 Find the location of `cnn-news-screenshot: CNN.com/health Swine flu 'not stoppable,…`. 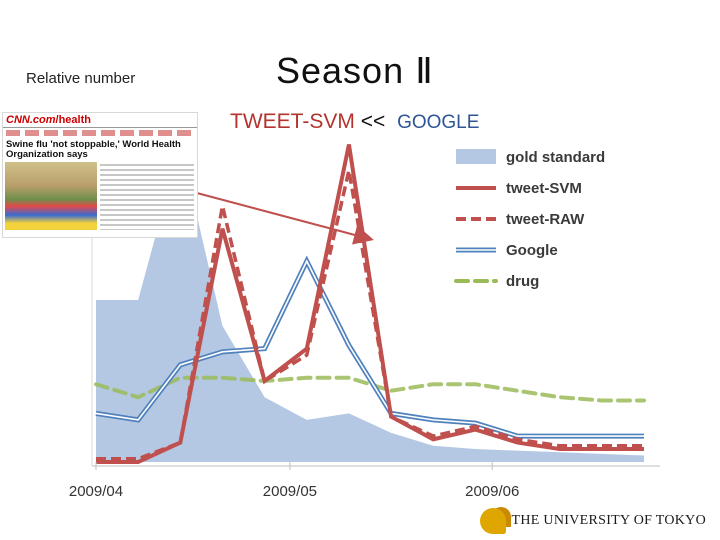

cnn-news-screenshot: CNN.com/health Swine flu 'not stoppable,… is located at coordinates (100, 175).